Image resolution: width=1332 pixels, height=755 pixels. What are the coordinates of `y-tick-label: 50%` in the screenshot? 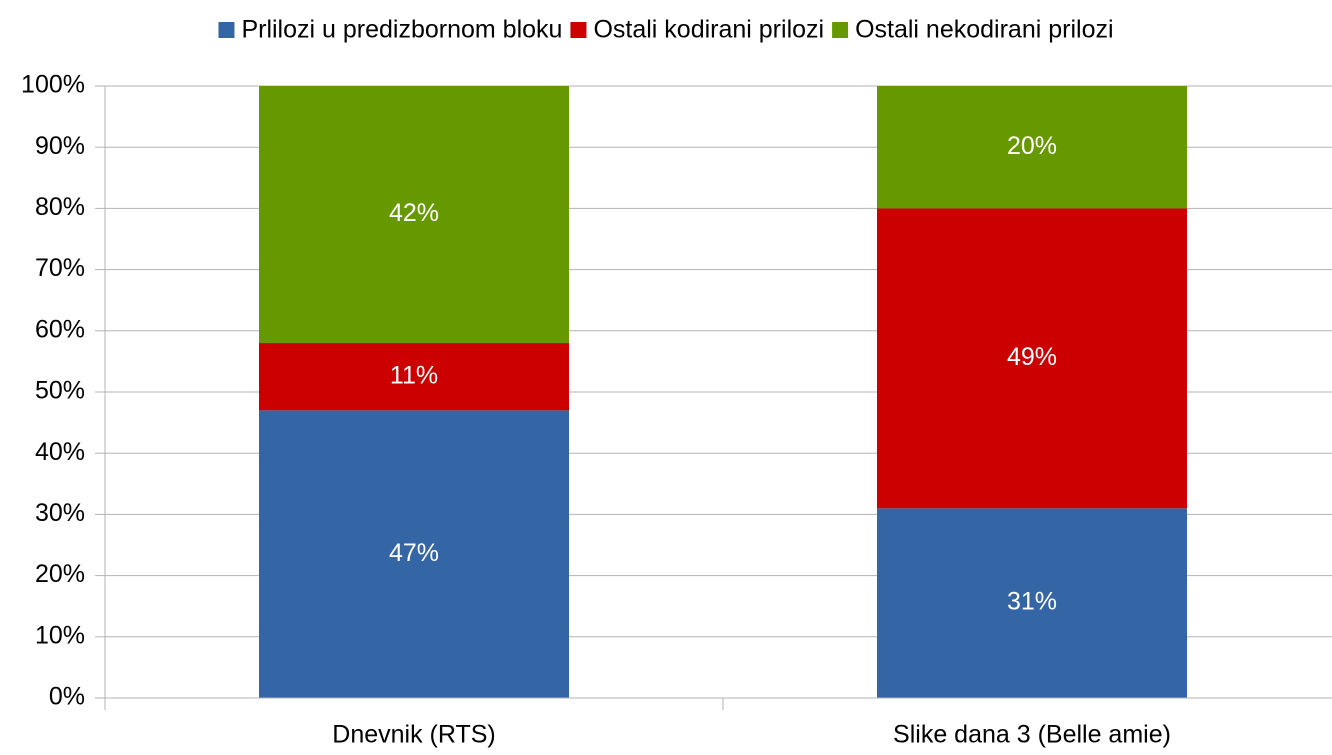 It's located at (60, 391).